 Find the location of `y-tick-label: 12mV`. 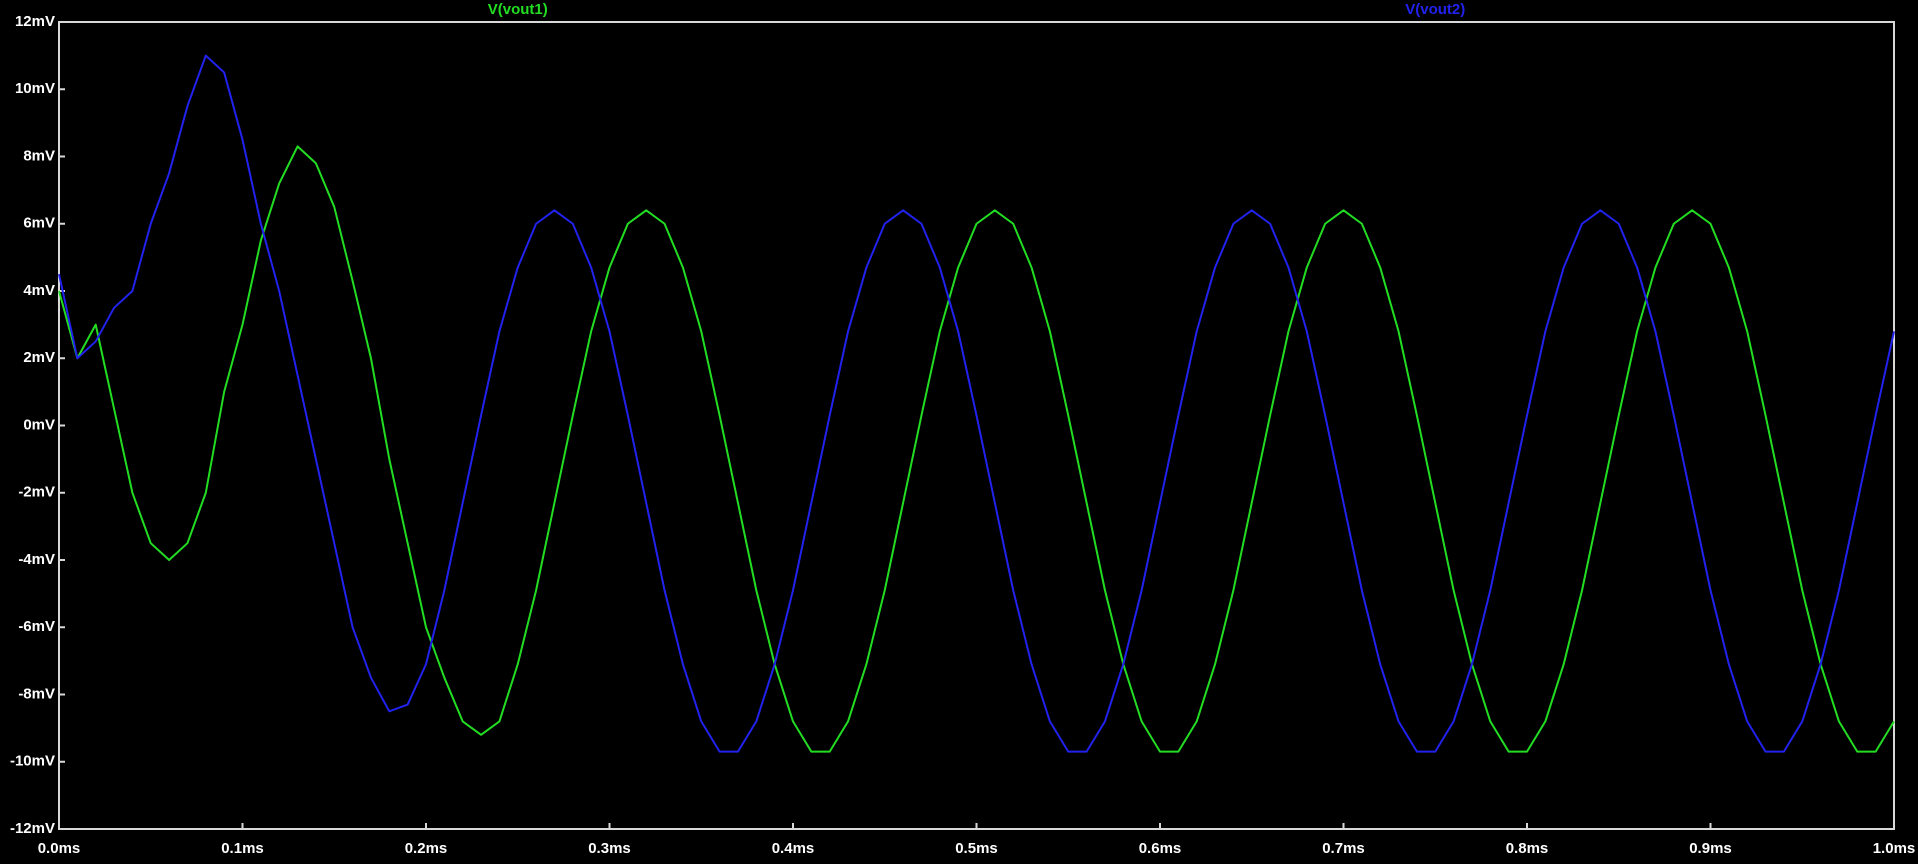

y-tick-label: 12mV is located at coordinates (35, 21).